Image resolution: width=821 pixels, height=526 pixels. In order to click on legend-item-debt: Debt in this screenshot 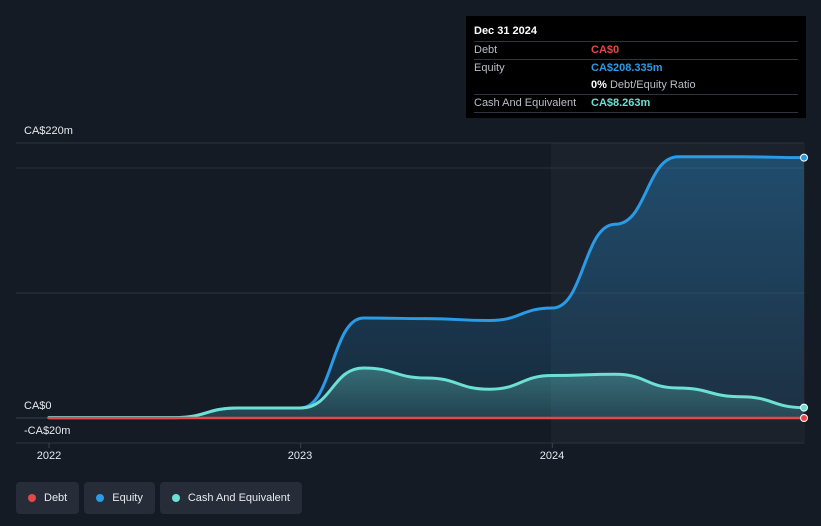, I will do `click(48, 498)`.